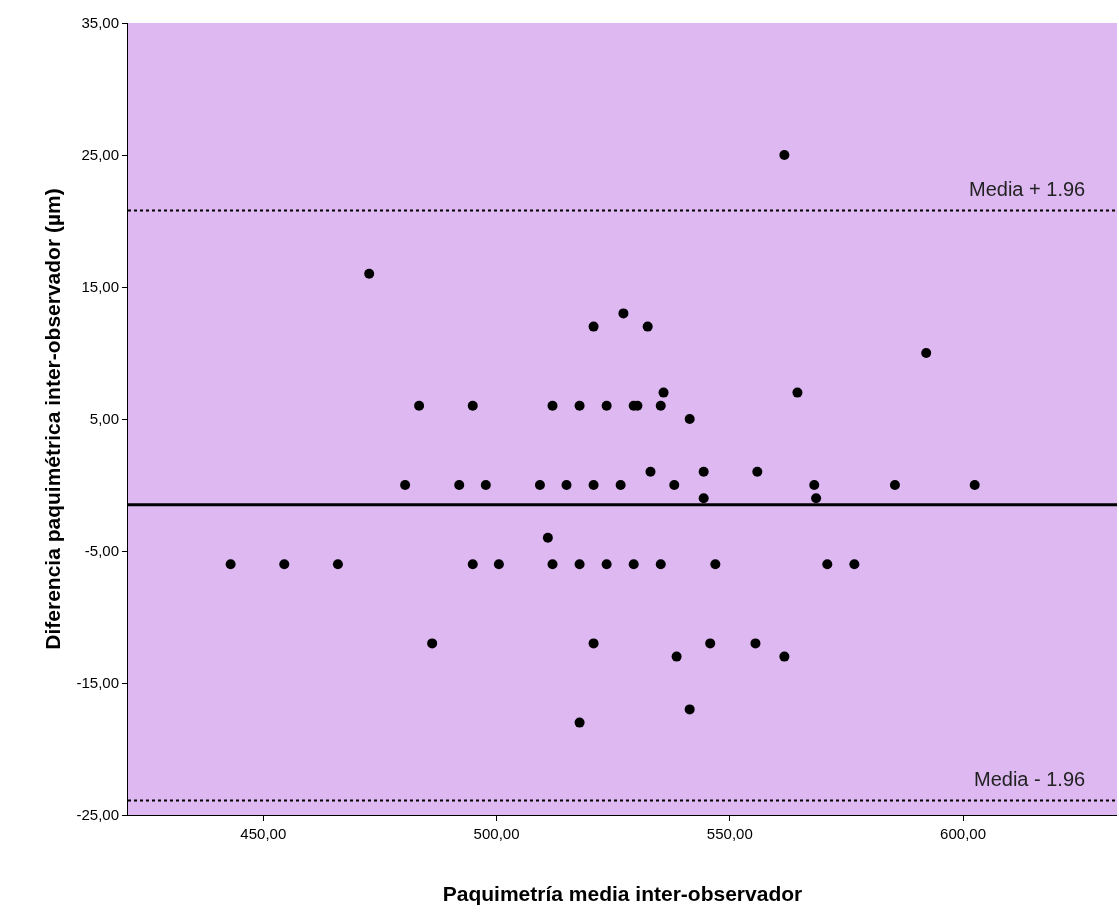 This screenshot has width=1119, height=919. What do you see at coordinates (729, 833) in the screenshot?
I see `x-tick-label: 550,00` at bounding box center [729, 833].